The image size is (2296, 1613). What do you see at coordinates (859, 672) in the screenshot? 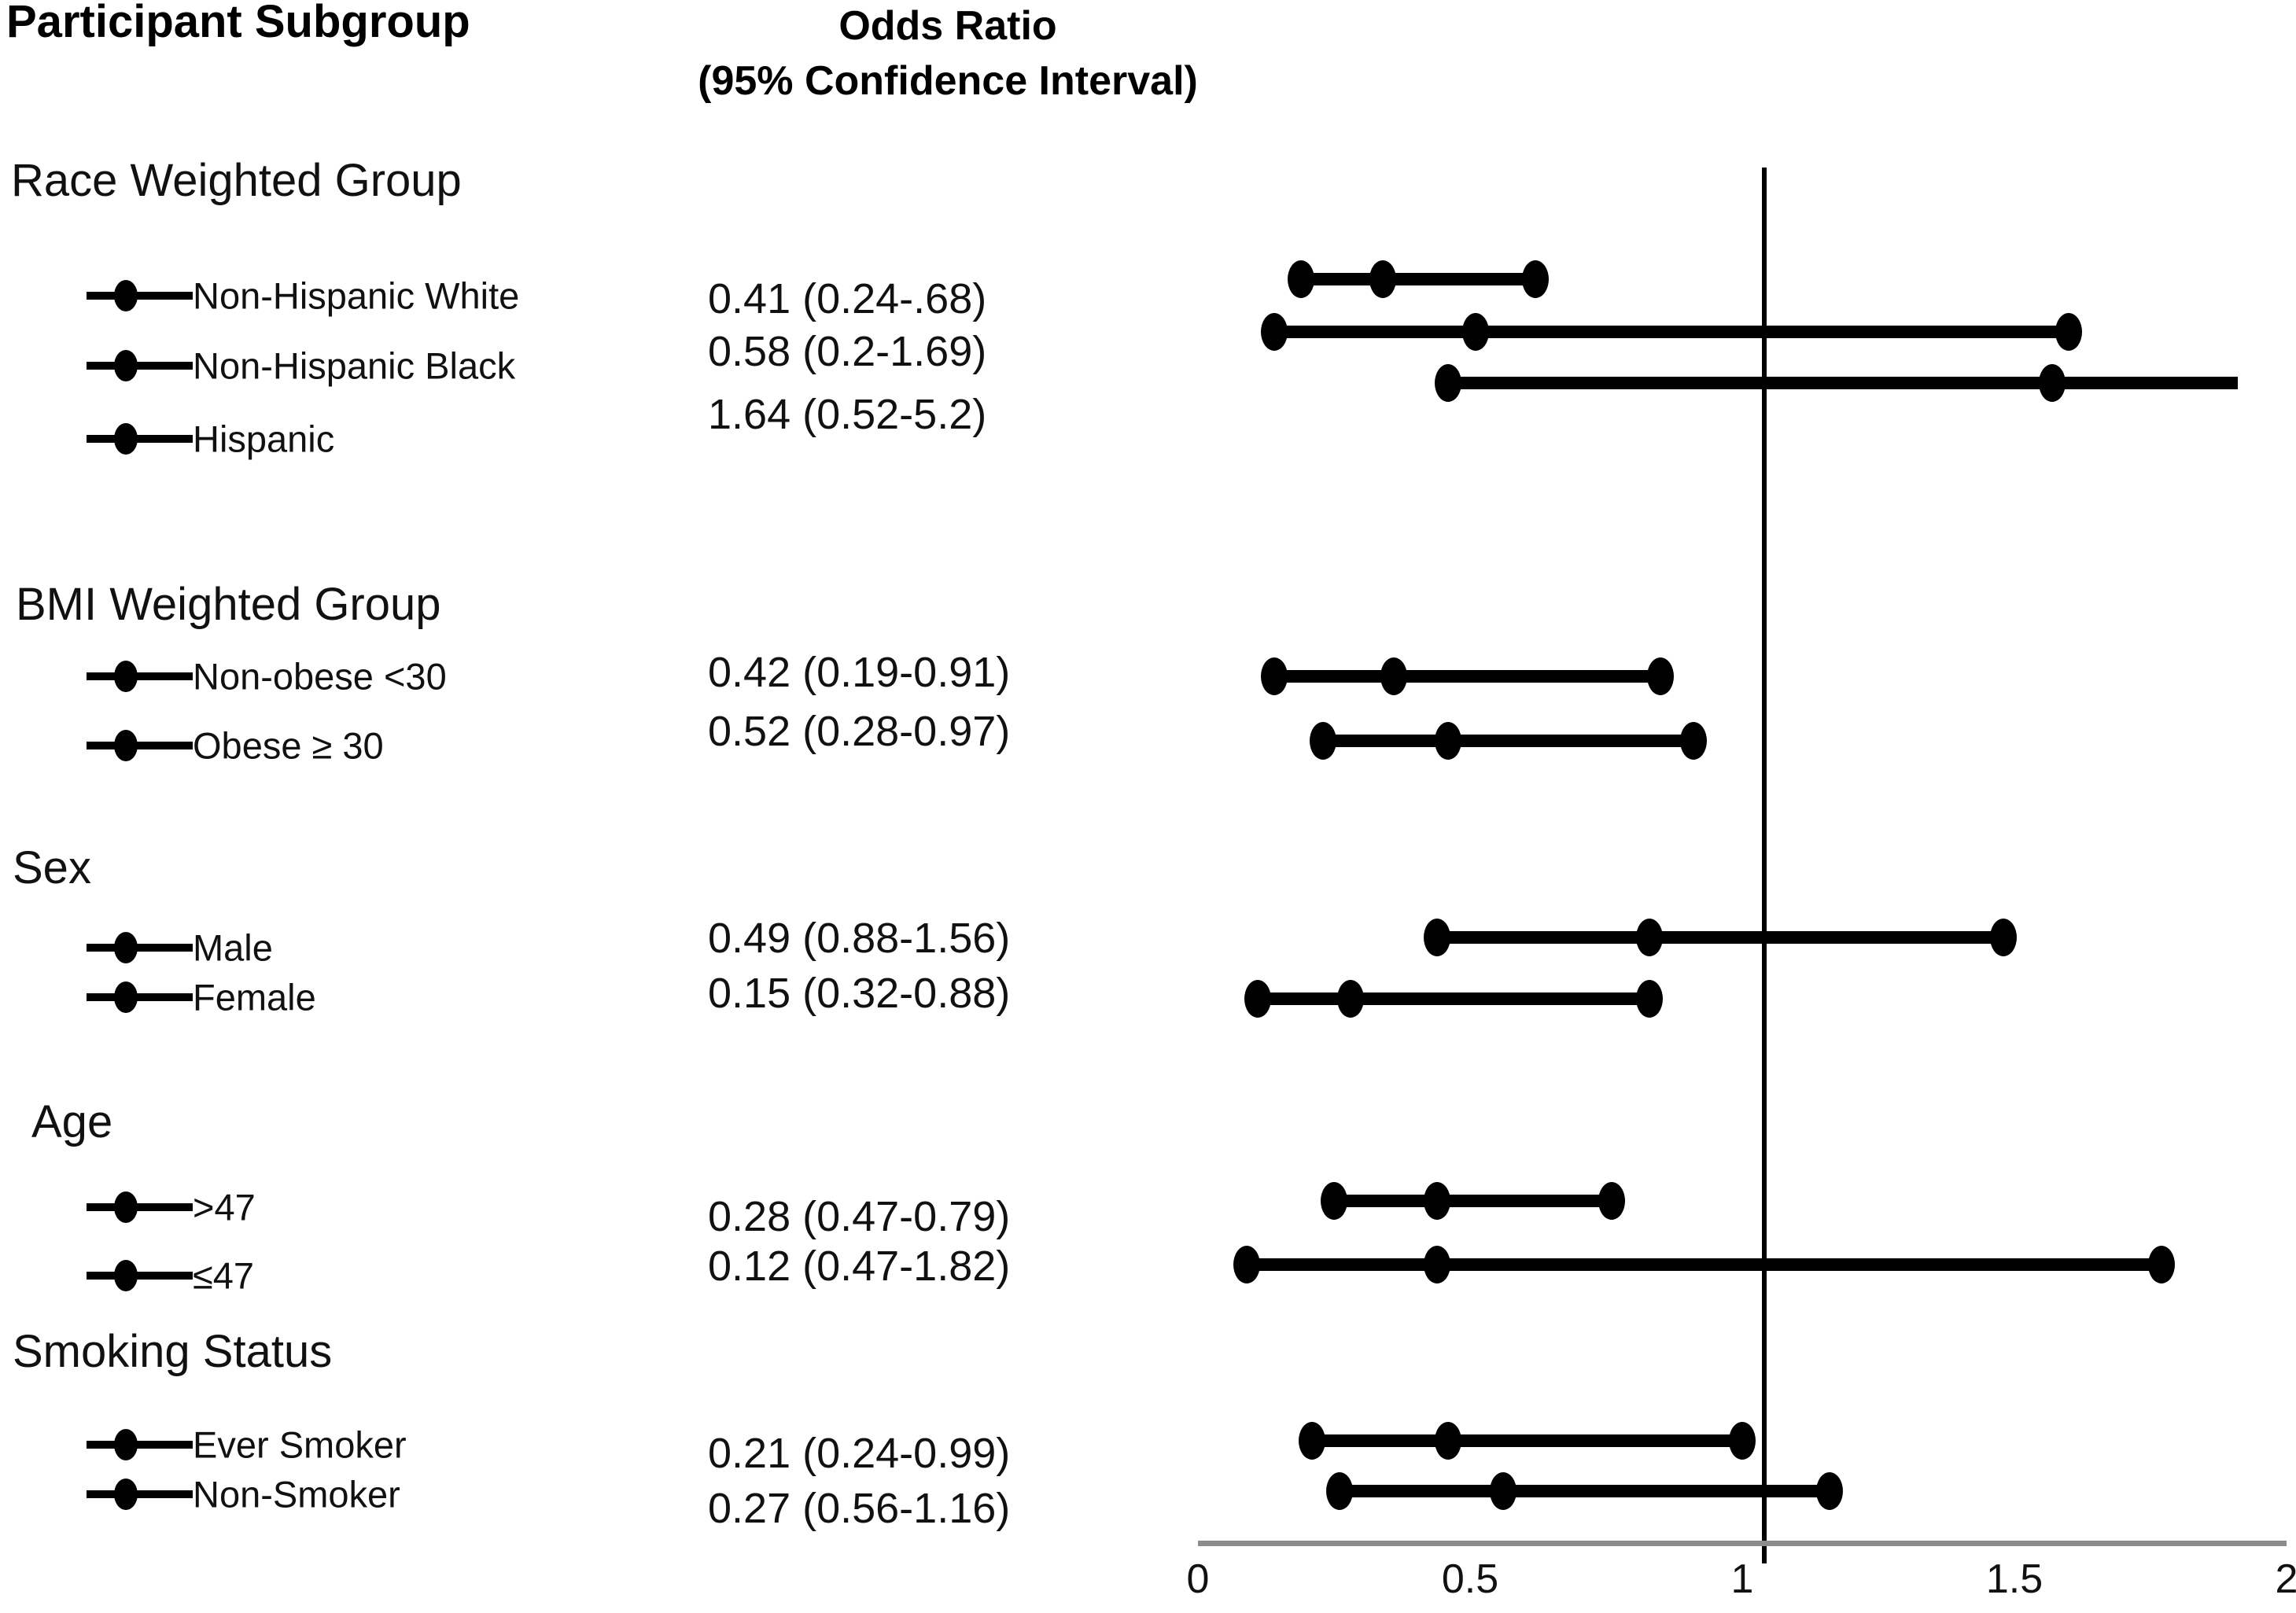
I see `or-value-non-obese-30: 0.42 (0.19-0.91)` at bounding box center [859, 672].